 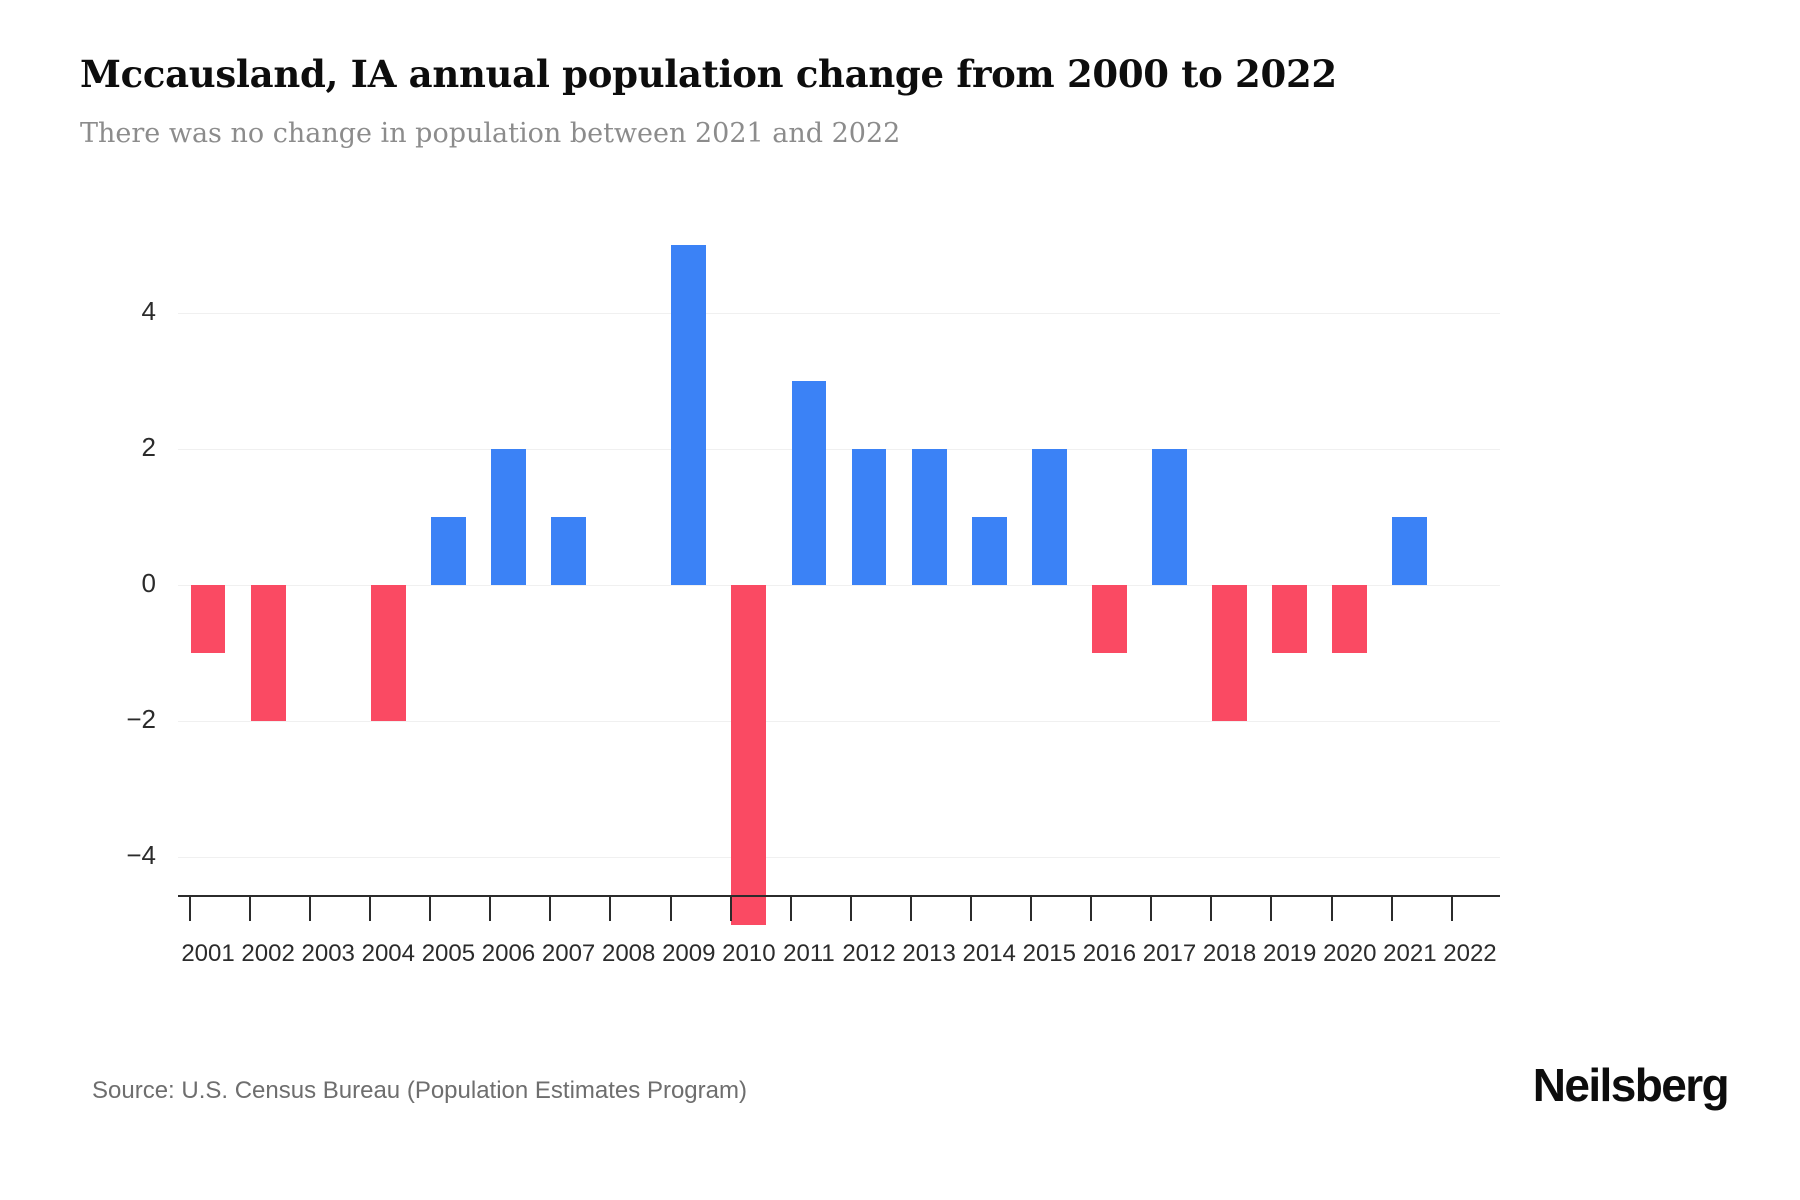 What do you see at coordinates (1229, 953) in the screenshot?
I see `x-axis-tick-label-2018: 2018` at bounding box center [1229, 953].